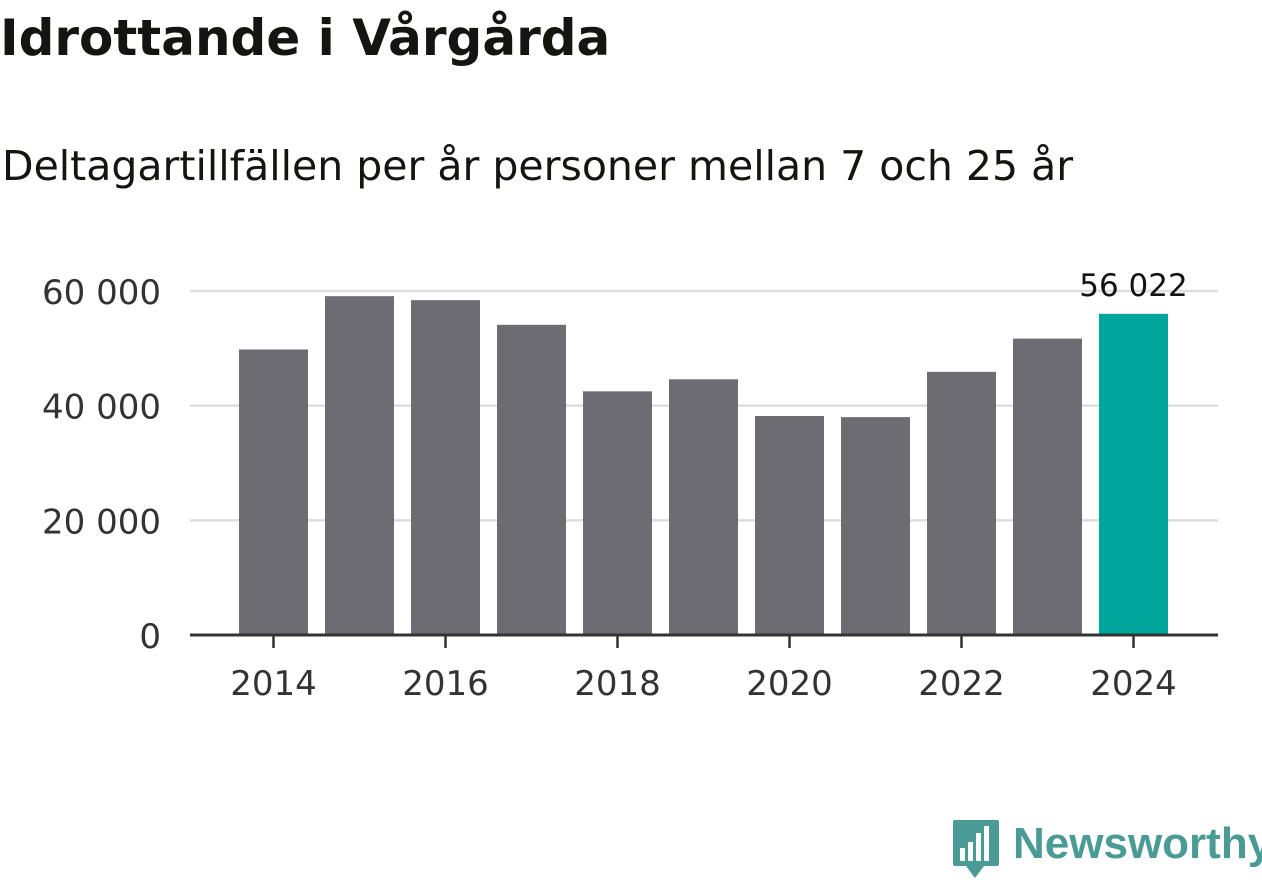 This screenshot has width=1262, height=880. I want to click on x-tick-label: 2022, so click(961, 684).